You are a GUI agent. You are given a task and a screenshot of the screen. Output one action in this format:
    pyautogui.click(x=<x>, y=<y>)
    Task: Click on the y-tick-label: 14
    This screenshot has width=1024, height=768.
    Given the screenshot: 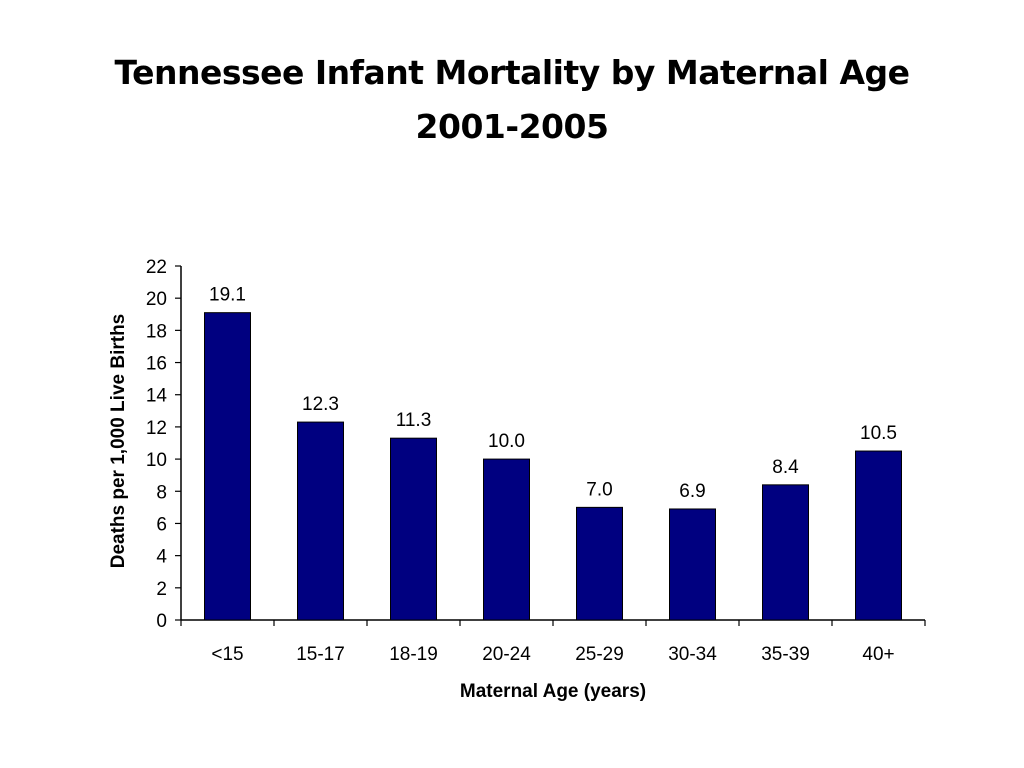 What is the action you would take?
    pyautogui.click(x=157, y=396)
    